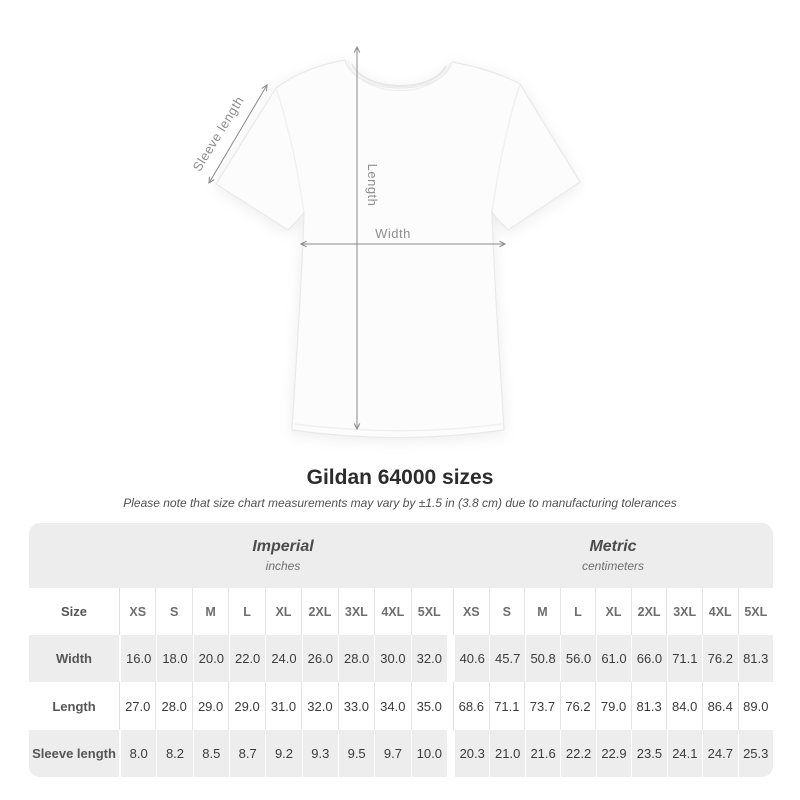 This screenshot has height=800, width=800. I want to click on value-cell: 26.0, so click(319, 658).